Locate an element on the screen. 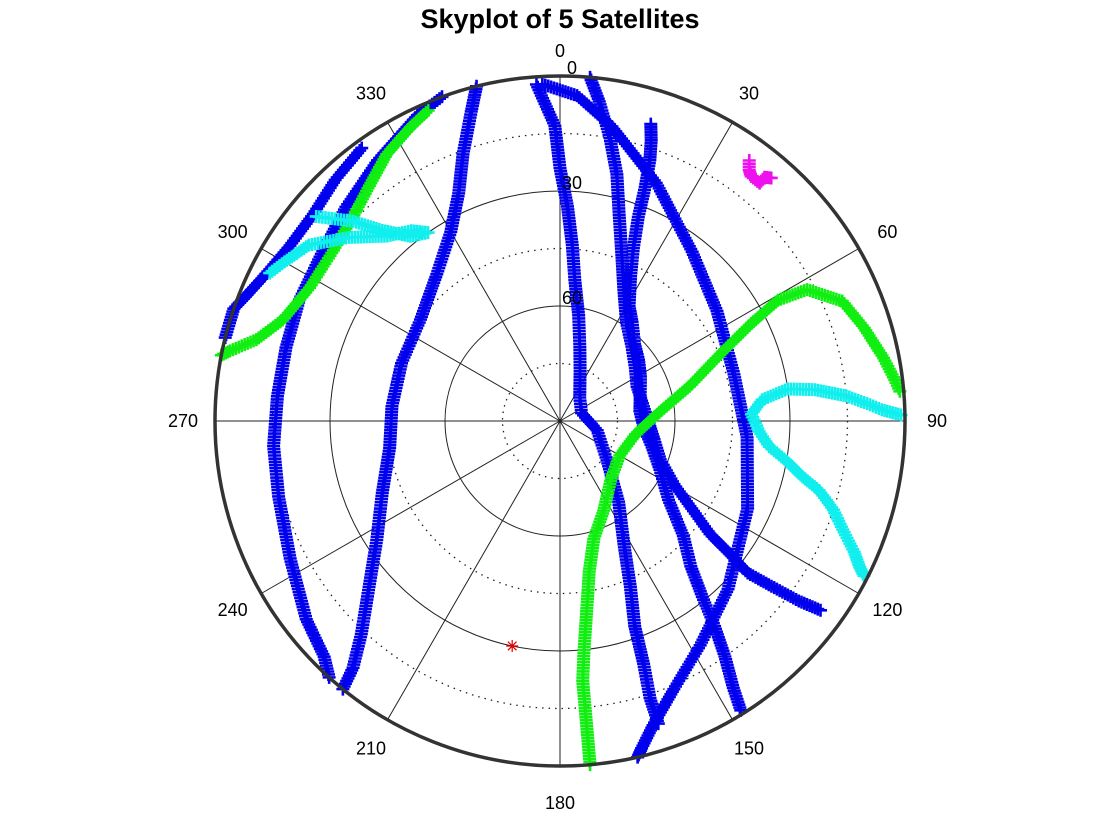 Image resolution: width=1120 pixels, height=840 pixels. elevation-tick-label: 30 is located at coordinates (572, 183).